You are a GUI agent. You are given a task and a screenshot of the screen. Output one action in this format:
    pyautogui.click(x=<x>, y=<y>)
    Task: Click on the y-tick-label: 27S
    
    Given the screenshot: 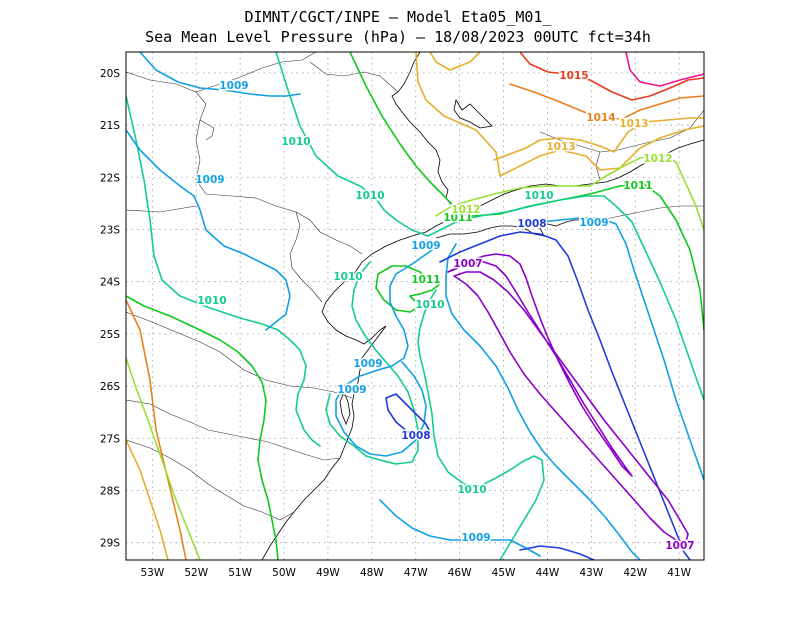 What is the action you would take?
    pyautogui.click(x=110, y=439)
    